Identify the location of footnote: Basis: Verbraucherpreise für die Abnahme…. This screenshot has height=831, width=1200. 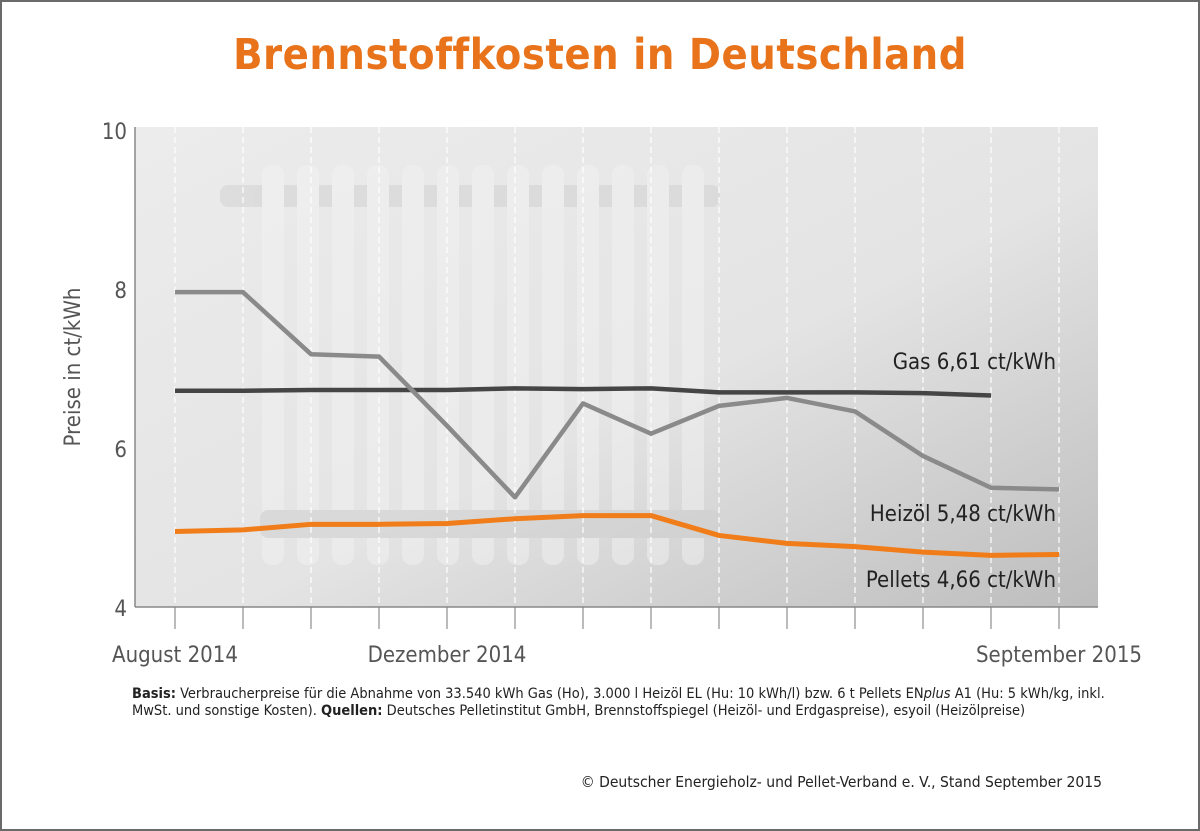
(622, 703).